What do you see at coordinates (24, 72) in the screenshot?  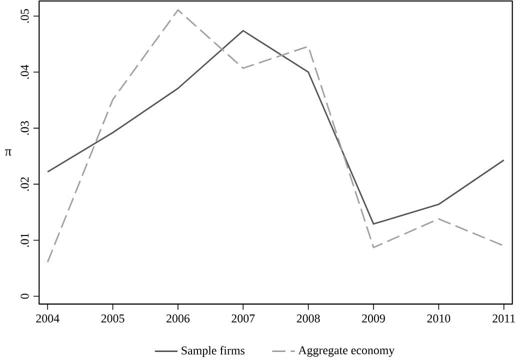 I see `y-tick-label: .04` at bounding box center [24, 72].